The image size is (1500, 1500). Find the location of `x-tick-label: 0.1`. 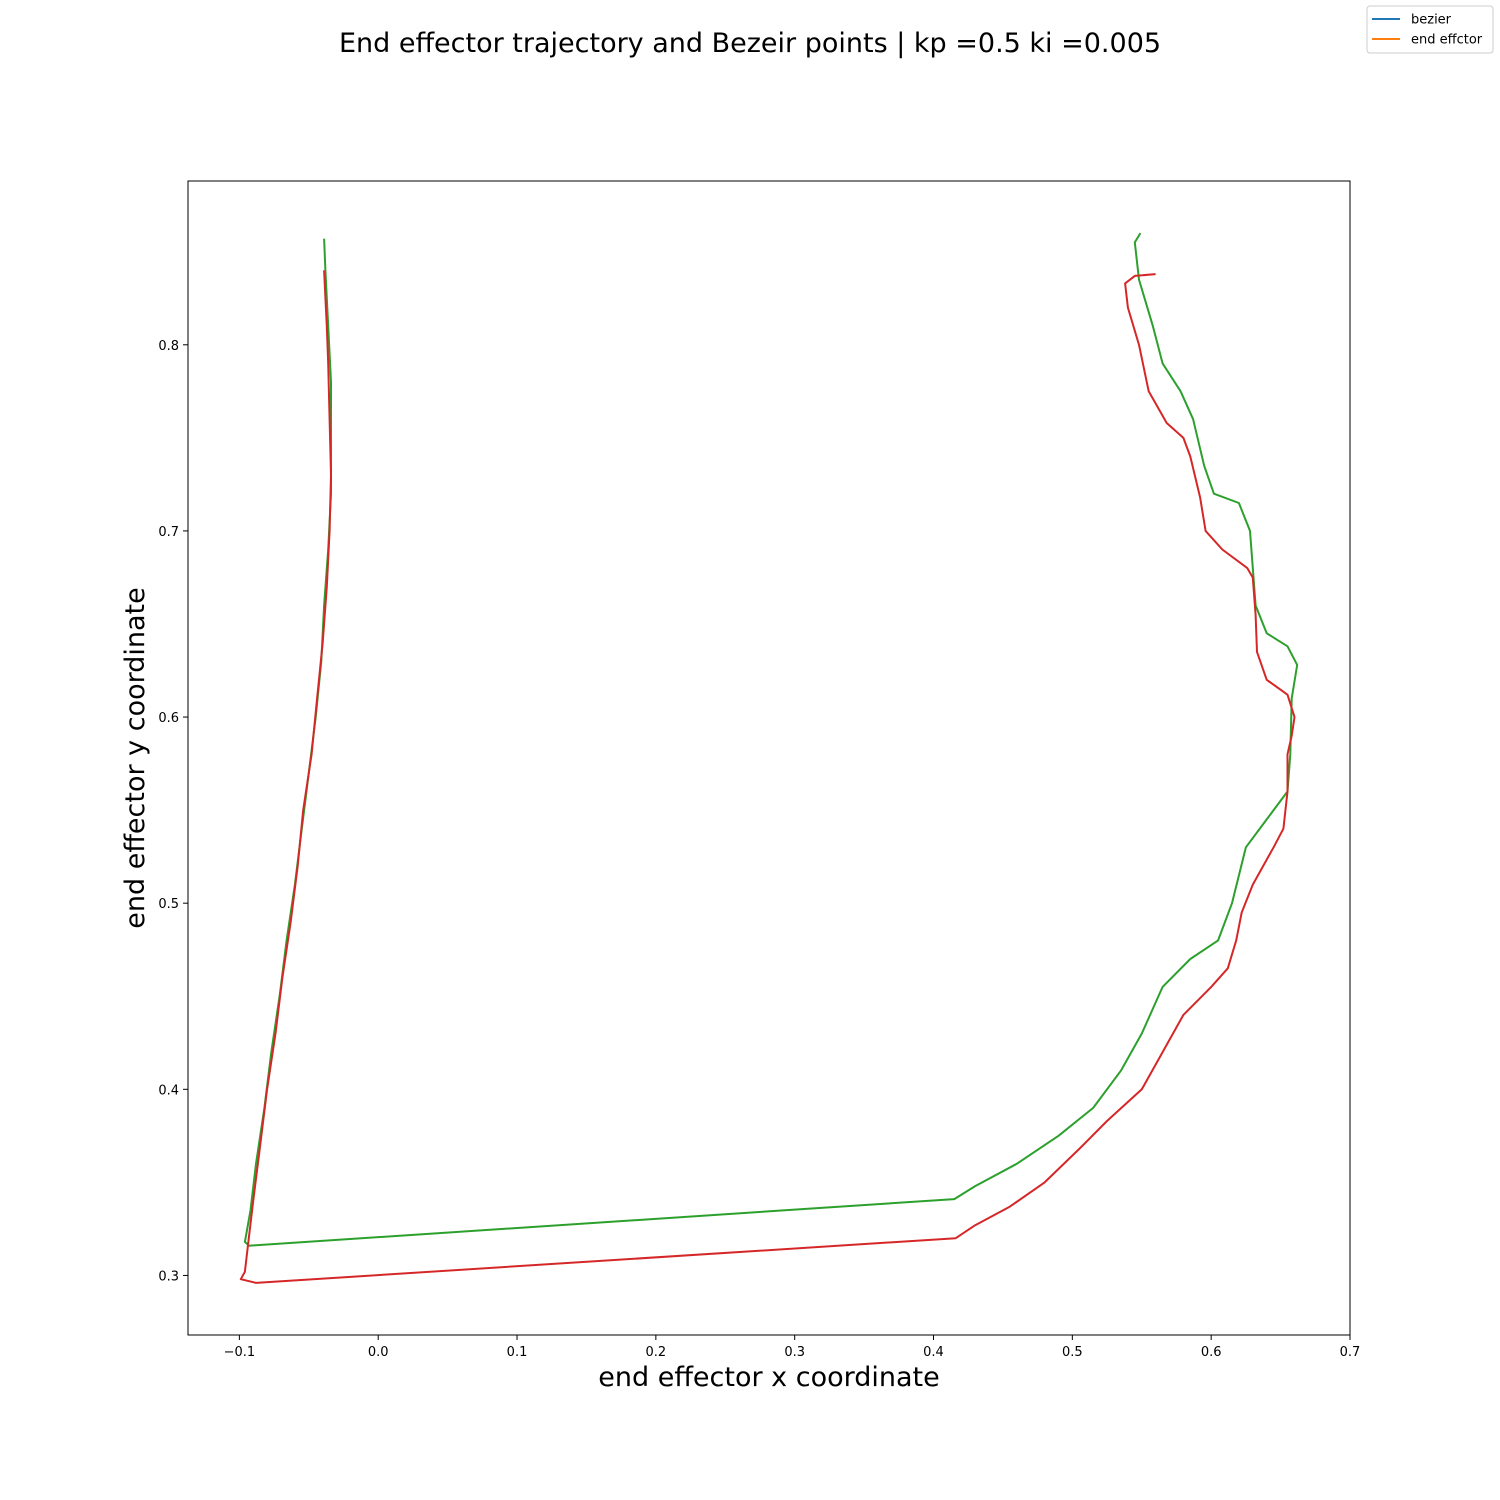

x-tick-label: 0.1 is located at coordinates (517, 1352).